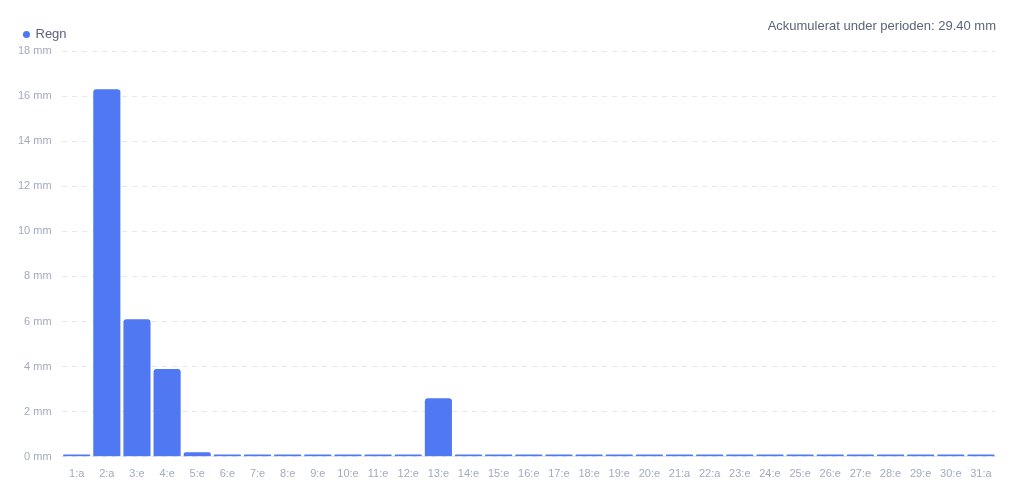  What do you see at coordinates (38, 365) in the screenshot?
I see `y-tick-label: 4 mm` at bounding box center [38, 365].